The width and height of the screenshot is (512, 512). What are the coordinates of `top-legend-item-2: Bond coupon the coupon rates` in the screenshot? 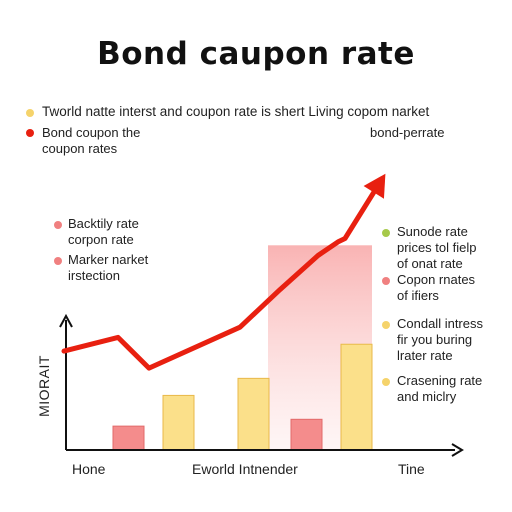 It's located at (91, 140).